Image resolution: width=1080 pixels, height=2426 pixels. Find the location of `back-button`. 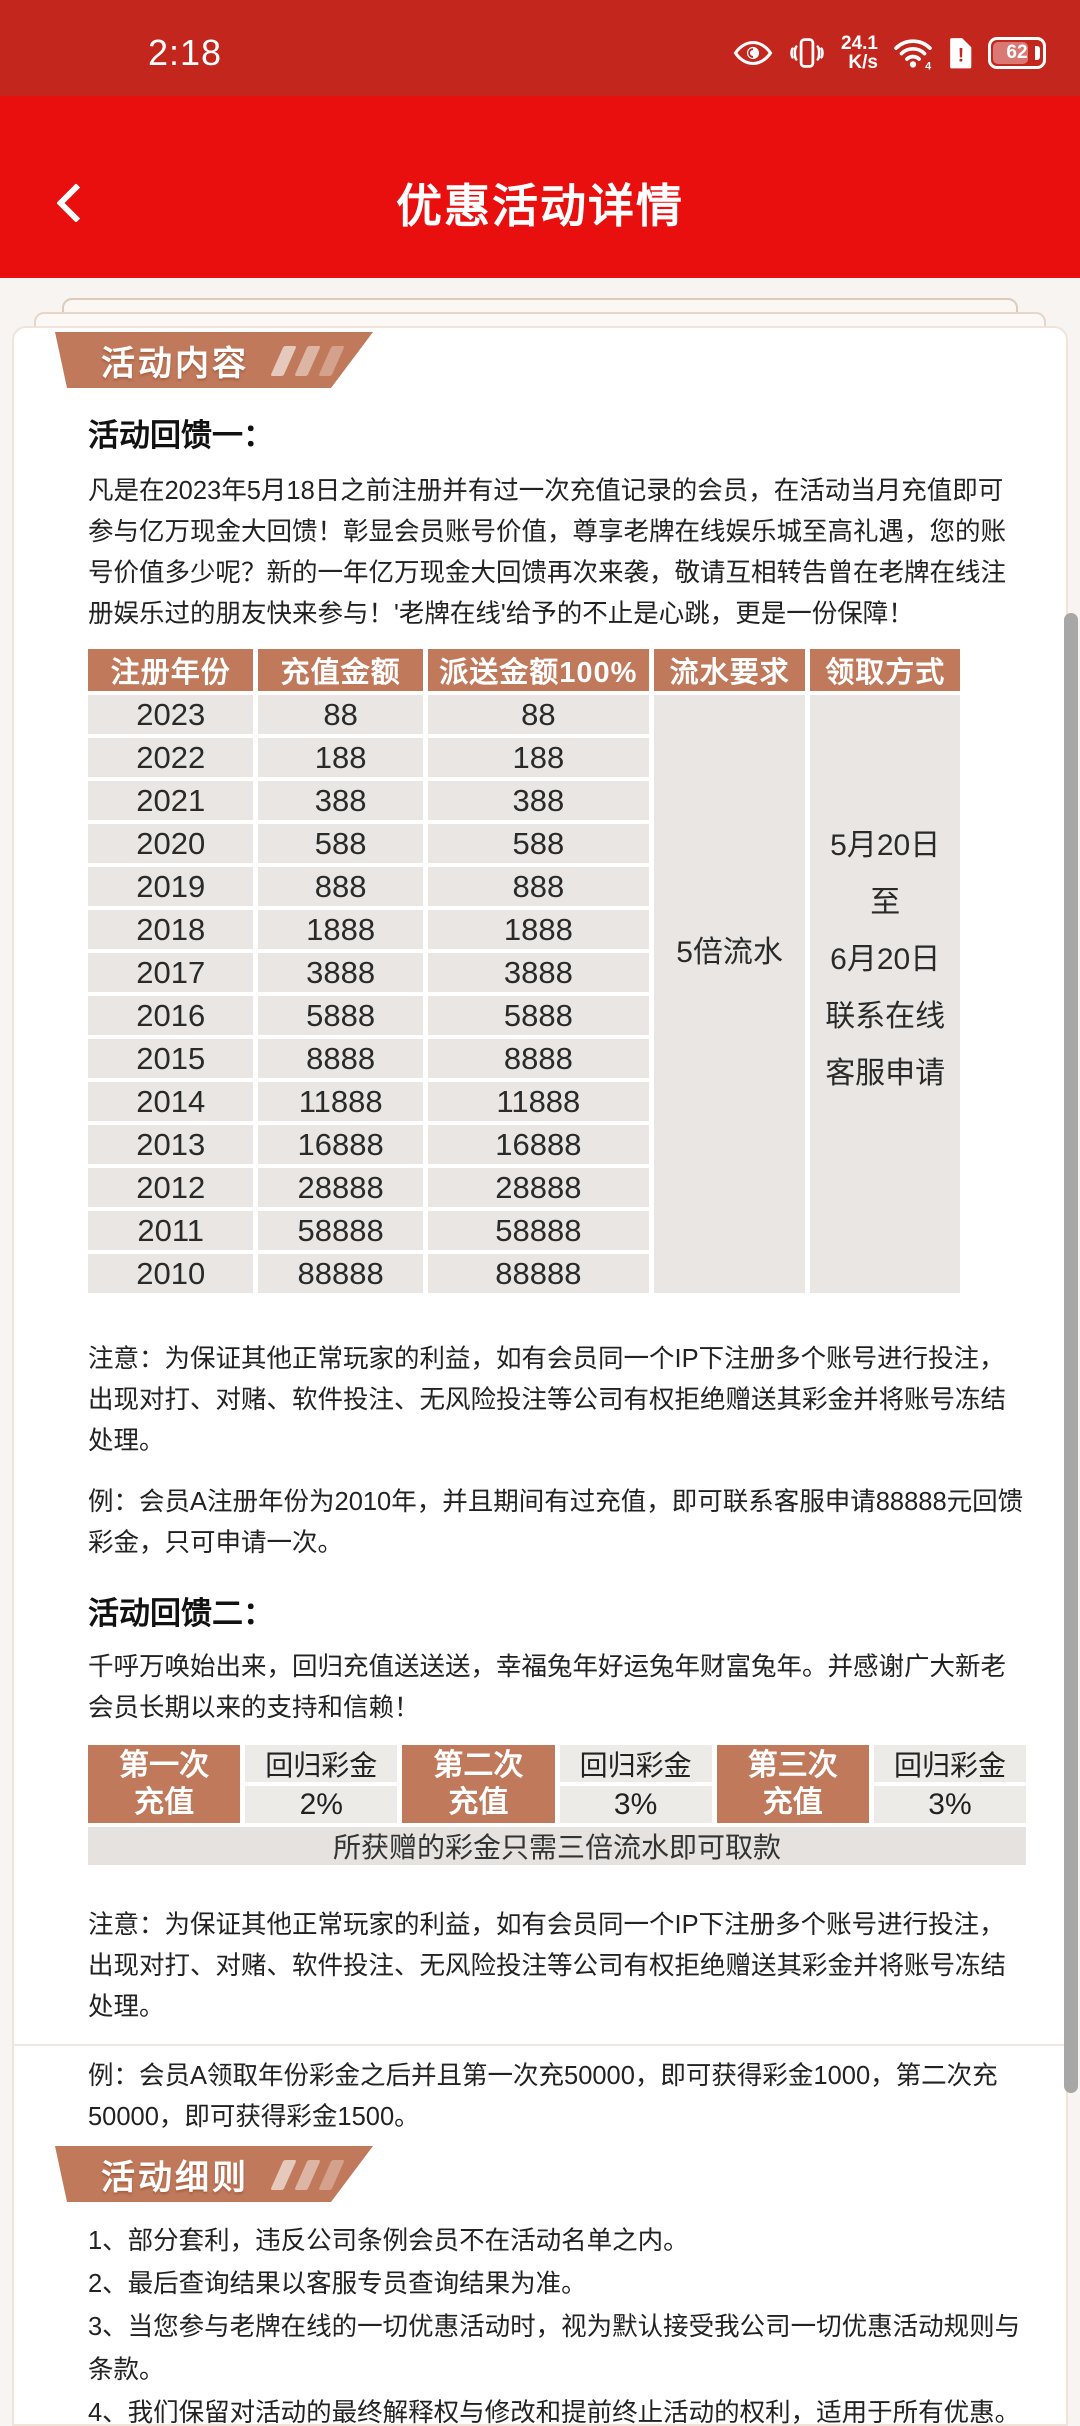

back-button is located at coordinates (75, 203).